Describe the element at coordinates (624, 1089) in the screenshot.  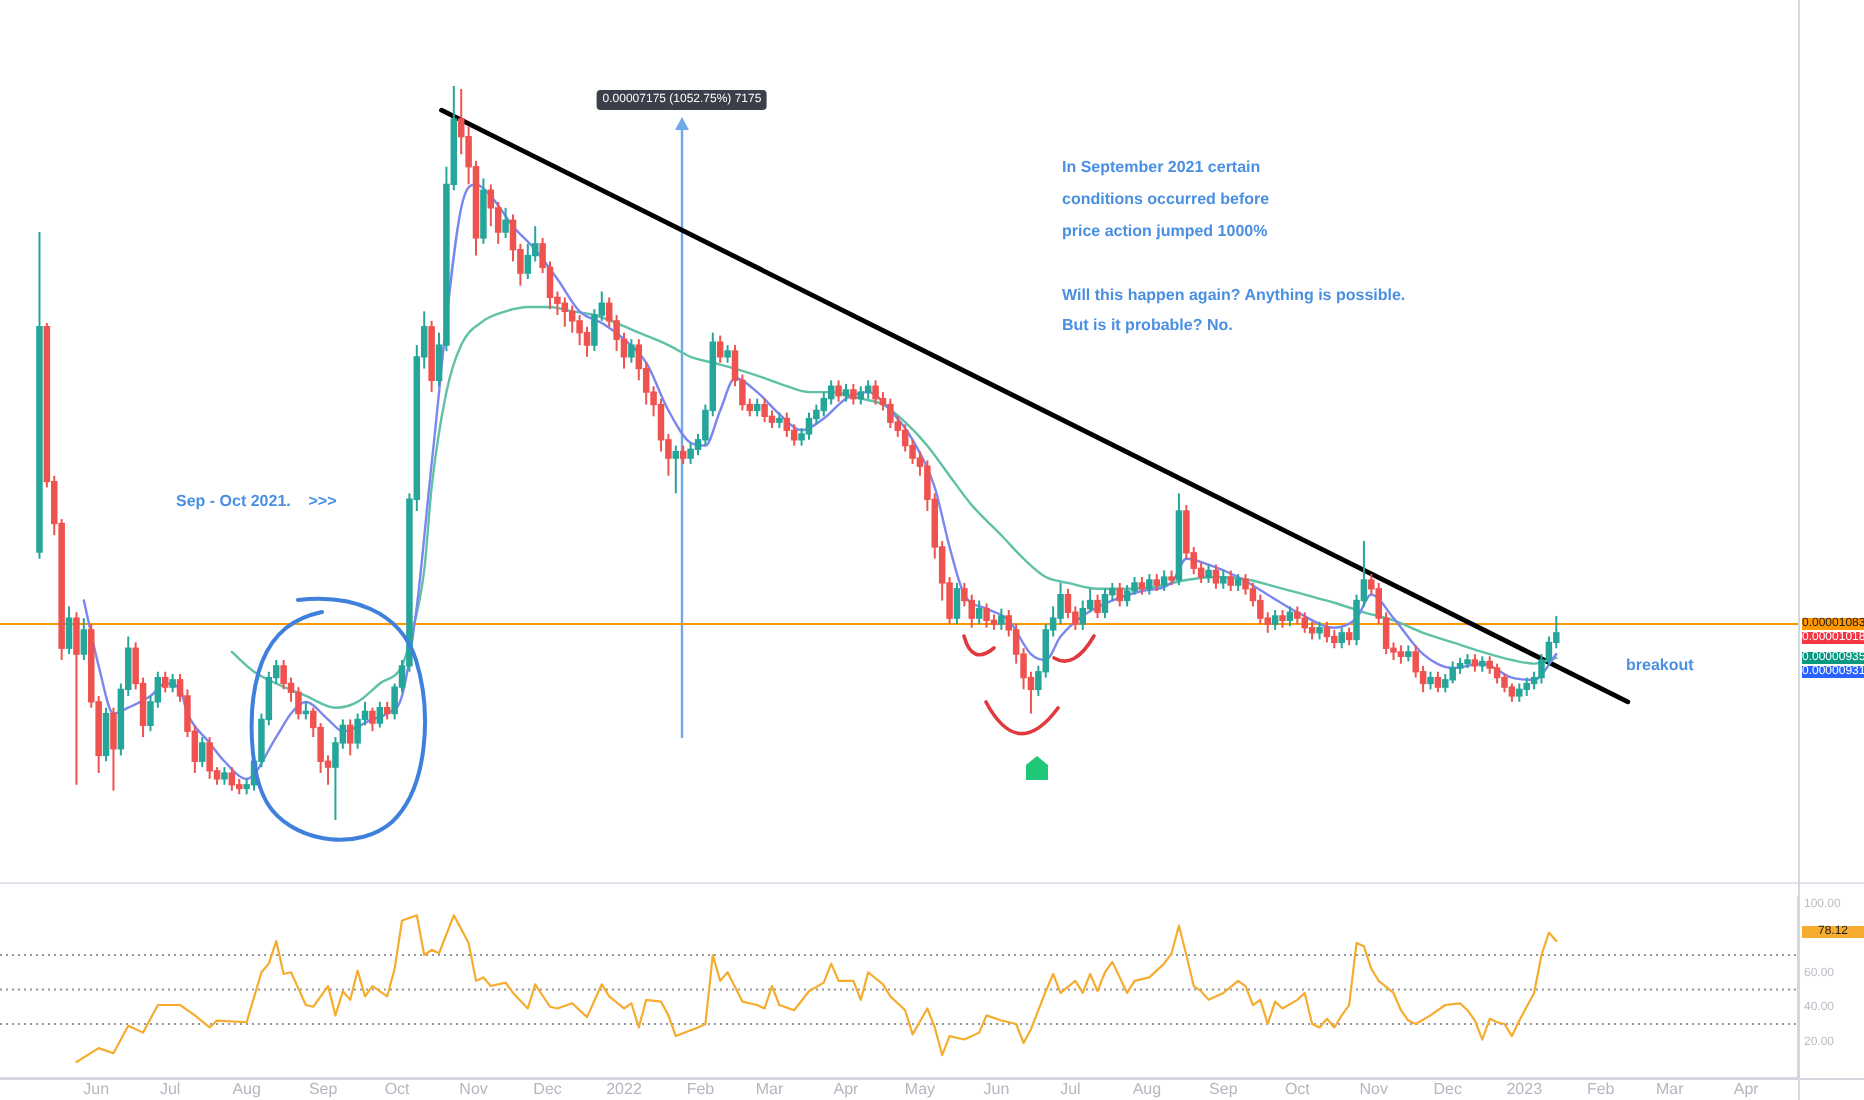
I see `x-tick-label: 2022` at that location.